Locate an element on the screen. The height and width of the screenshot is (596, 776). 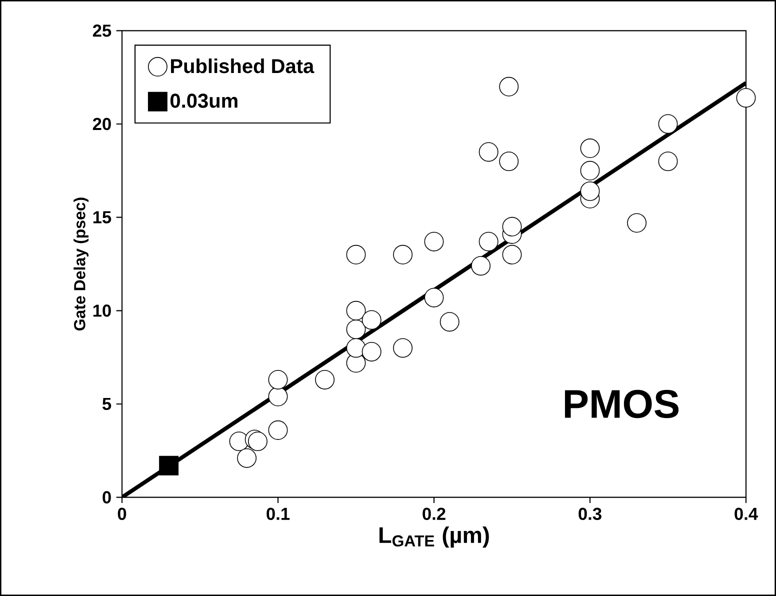
y-tick-label: 20 is located at coordinates (101, 124).